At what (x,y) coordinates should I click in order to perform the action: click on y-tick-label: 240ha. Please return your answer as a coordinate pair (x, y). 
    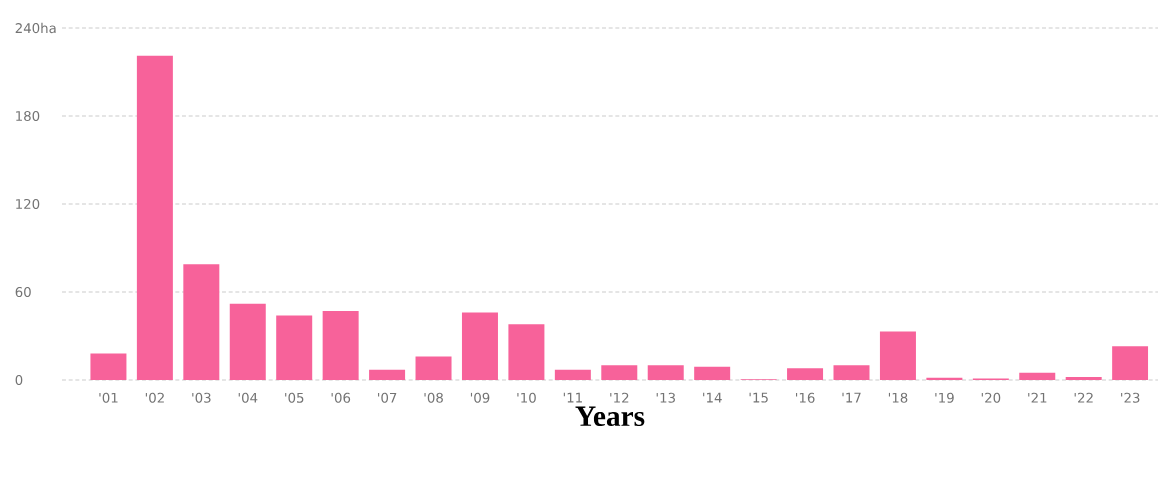
    Looking at the image, I should click on (35, 28).